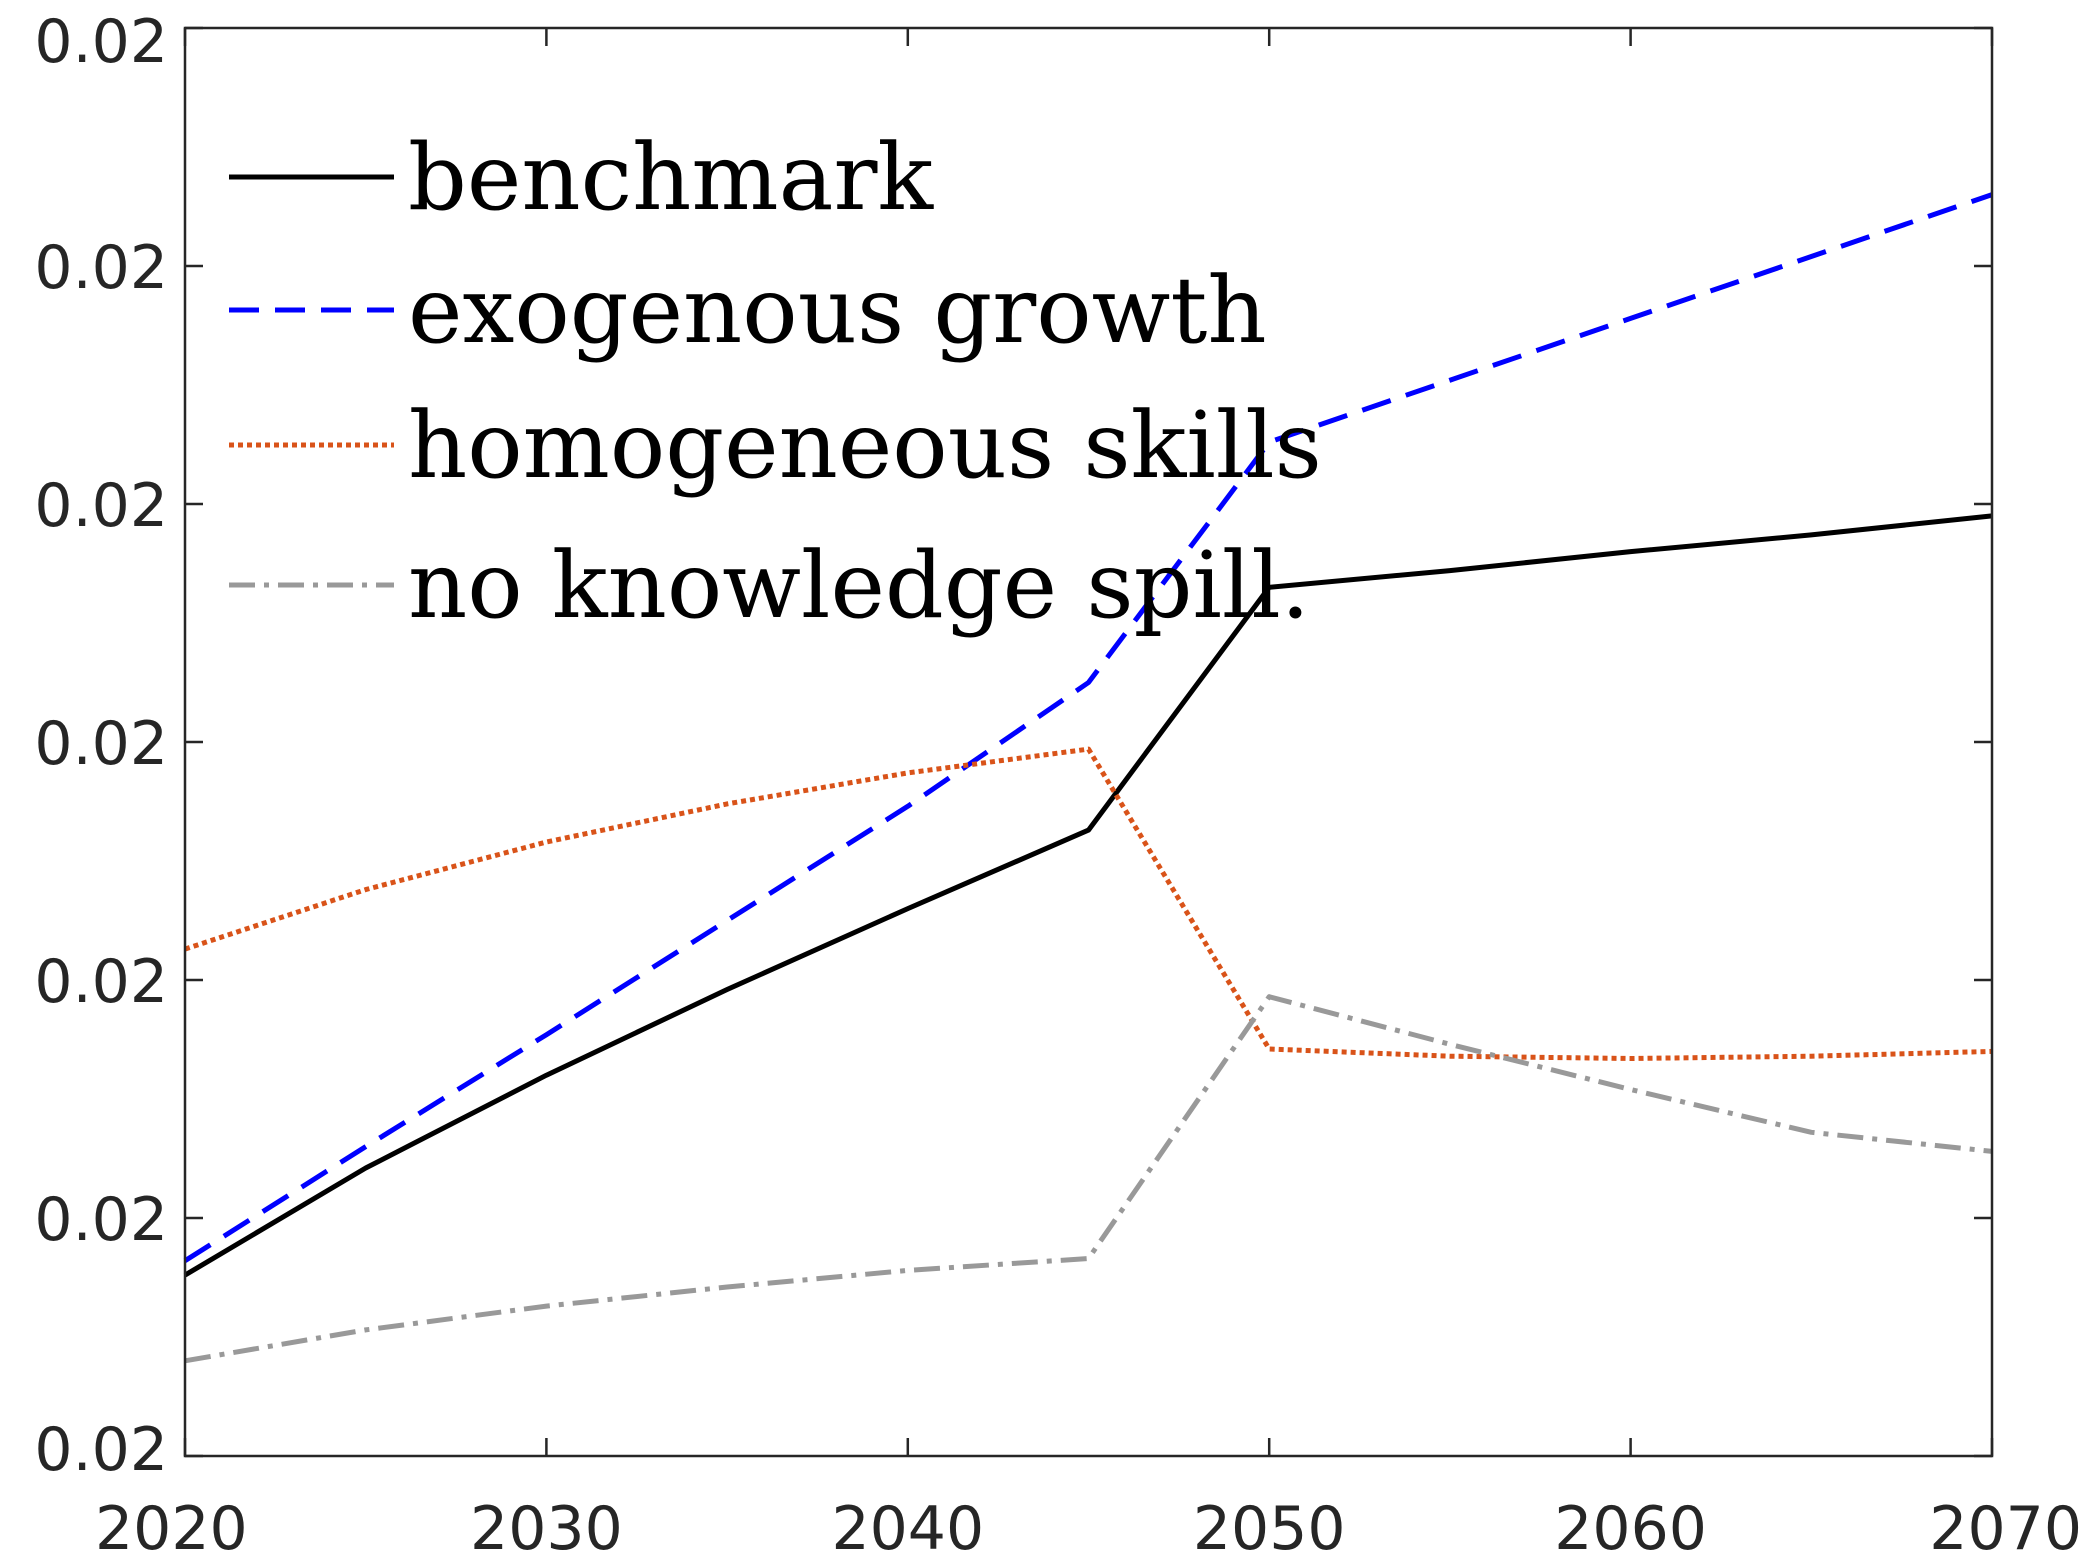 The width and height of the screenshot is (2082, 1554). I want to click on legend-label-2: exogenous growth, so click(837, 310).